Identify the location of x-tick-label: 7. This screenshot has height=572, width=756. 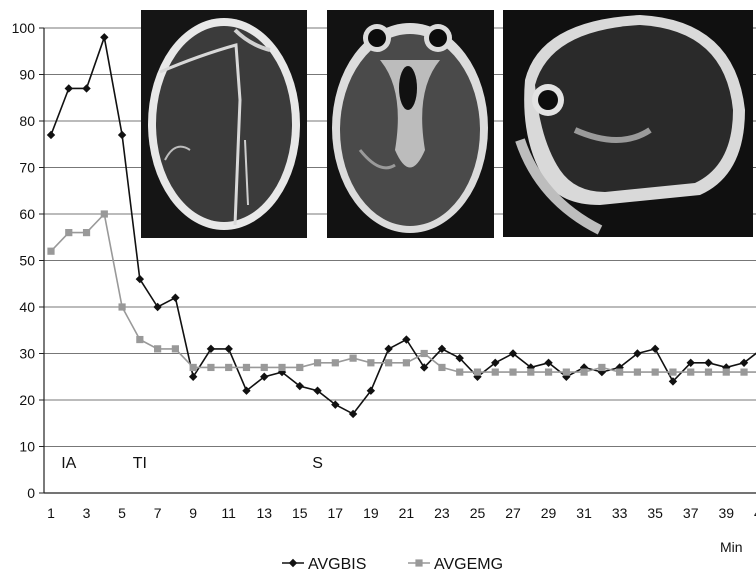
(158, 513).